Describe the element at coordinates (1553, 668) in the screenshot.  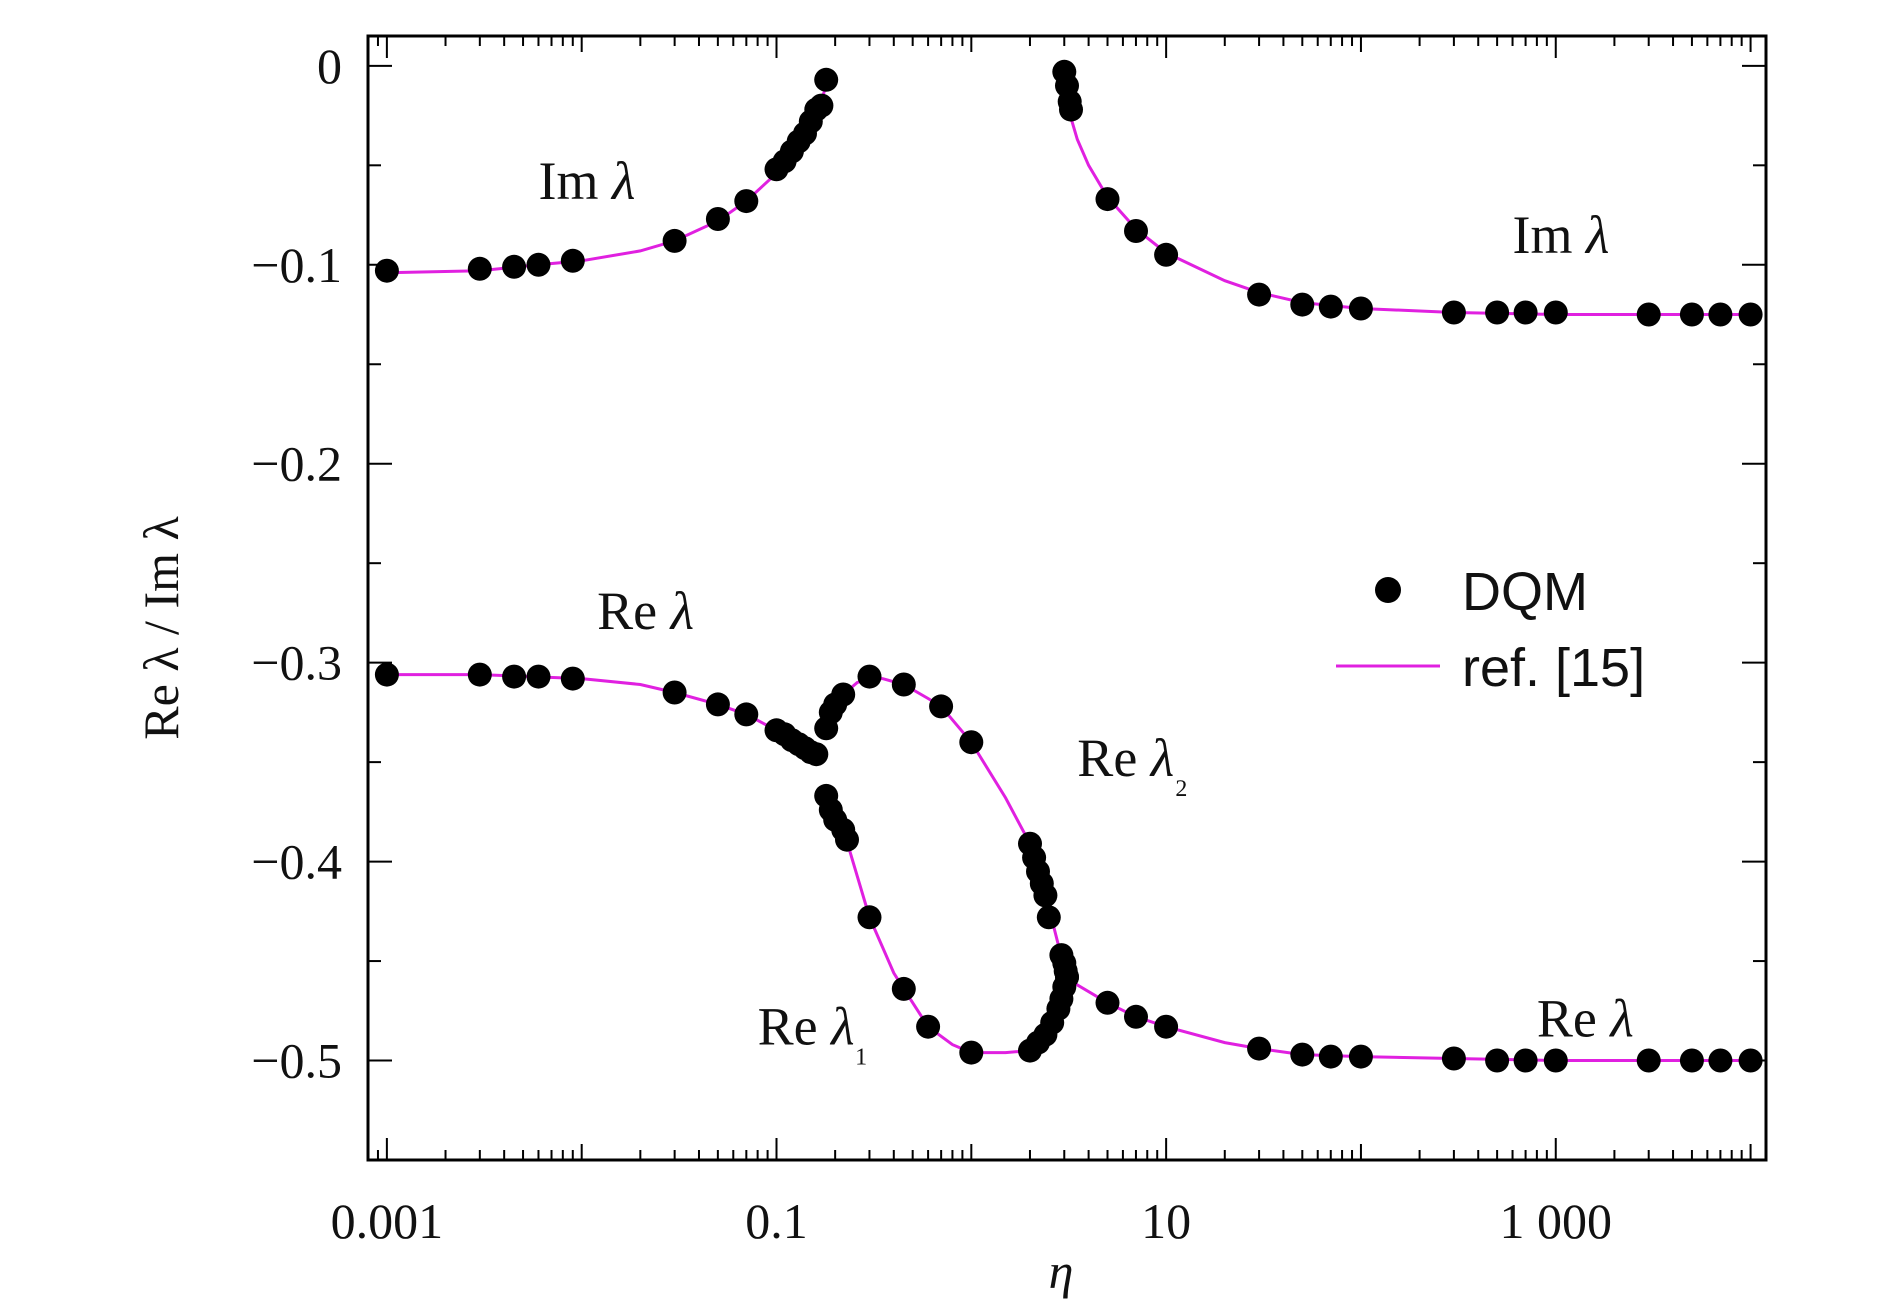
I see `legend-label: ref. [15]` at that location.